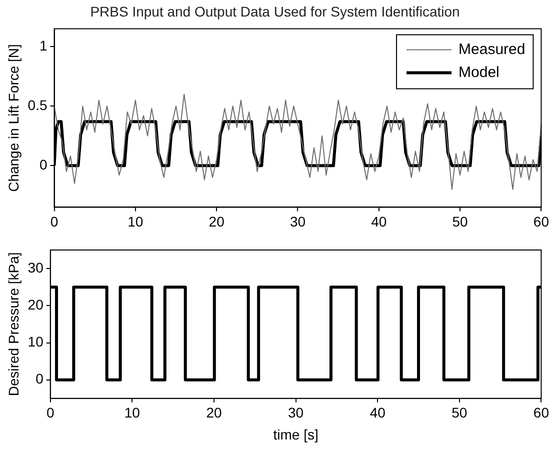 Image resolution: width=552 pixels, height=450 pixels. What do you see at coordinates (13, 118) in the screenshot?
I see `y-axis-title: Change in Lift Force [N]` at bounding box center [13, 118].